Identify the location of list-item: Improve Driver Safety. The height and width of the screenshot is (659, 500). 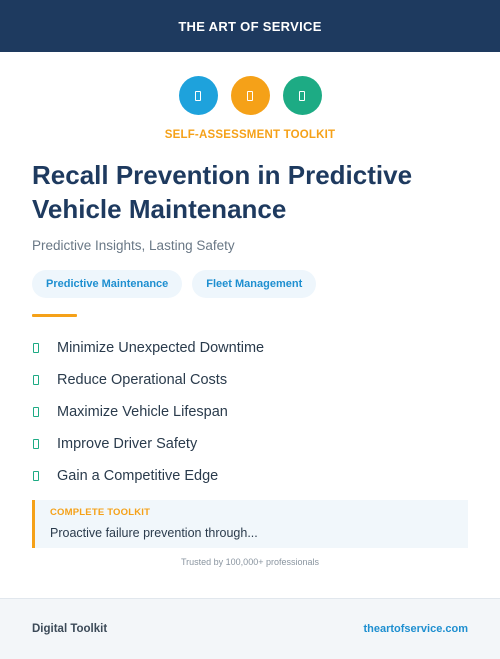
(252, 444).